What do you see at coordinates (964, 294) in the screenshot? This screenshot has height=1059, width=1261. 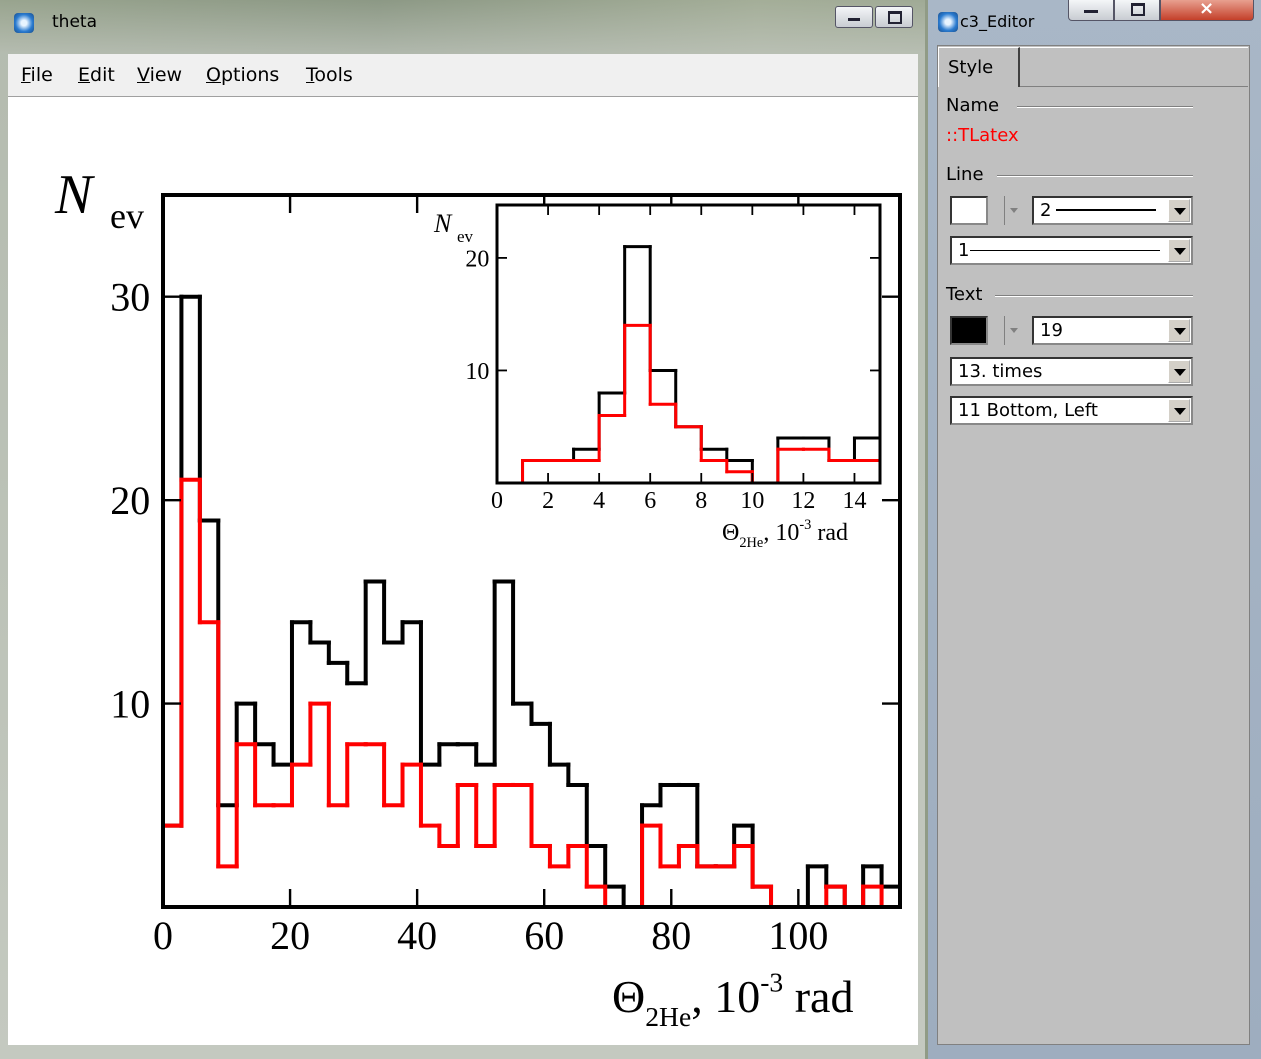 I see `section-label: Text` at bounding box center [964, 294].